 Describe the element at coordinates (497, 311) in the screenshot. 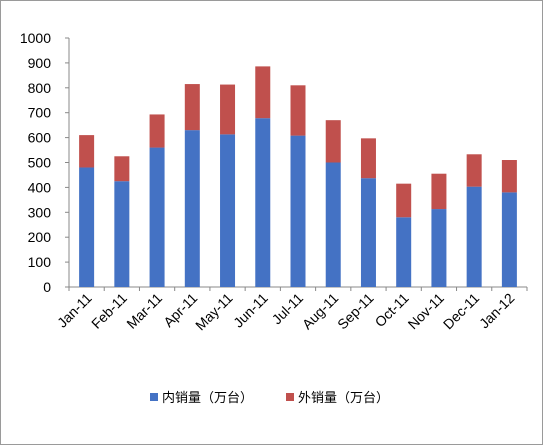

I see `x-tick-label: Jan-12` at that location.